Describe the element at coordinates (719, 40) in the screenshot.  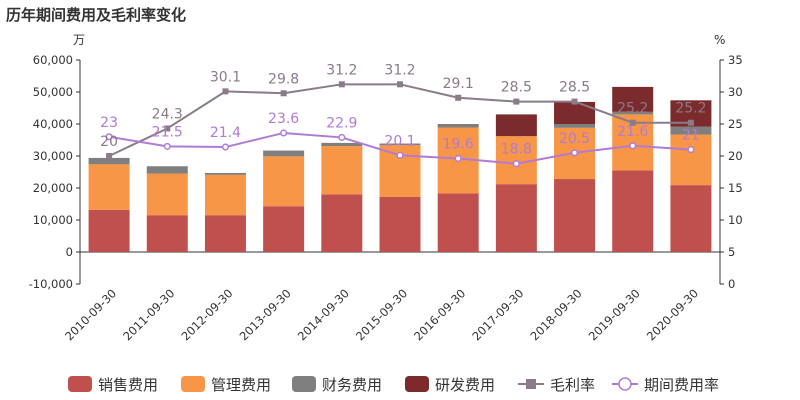
I see `right-axis-unit: %` at that location.